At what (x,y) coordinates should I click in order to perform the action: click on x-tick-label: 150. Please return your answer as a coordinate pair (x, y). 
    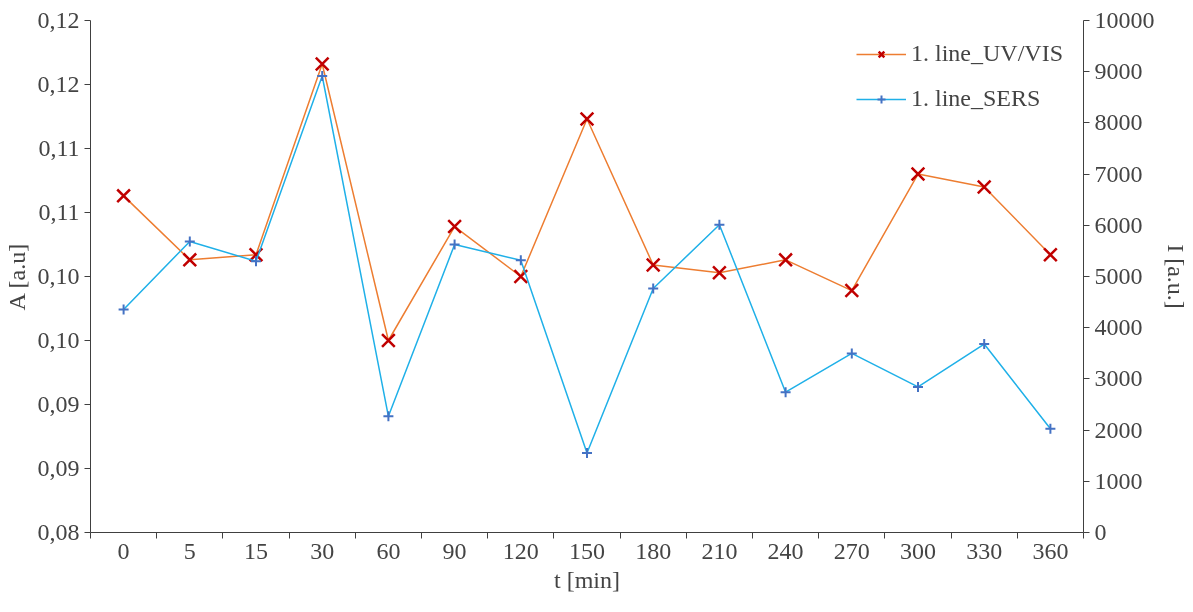
    Looking at the image, I should click on (587, 550).